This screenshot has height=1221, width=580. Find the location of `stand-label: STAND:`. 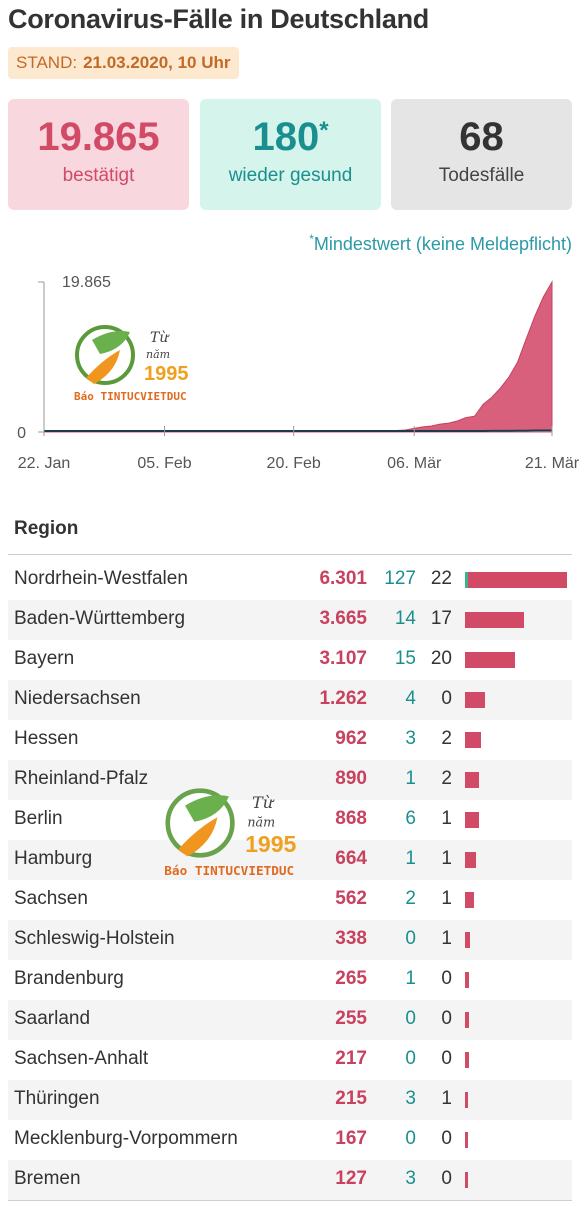

stand-label: STAND: is located at coordinates (46, 63).